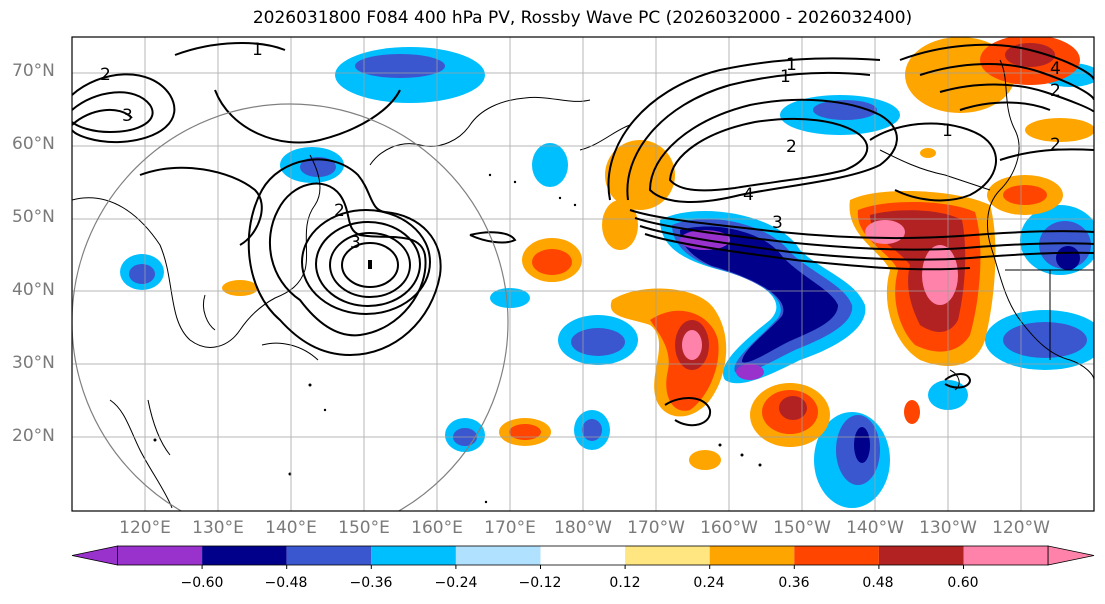  What do you see at coordinates (33, 363) in the screenshot?
I see `lat-label-30n: 30°N` at bounding box center [33, 363].